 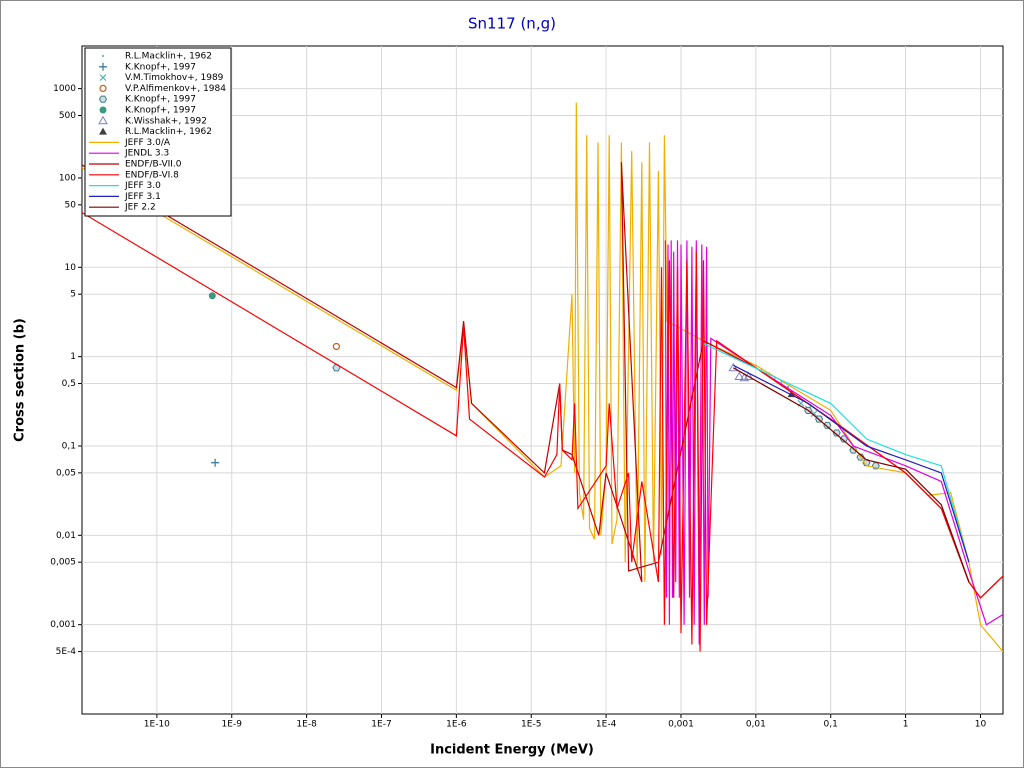 What do you see at coordinates (981, 725) in the screenshot?
I see `x-tick-label: 10` at bounding box center [981, 725].